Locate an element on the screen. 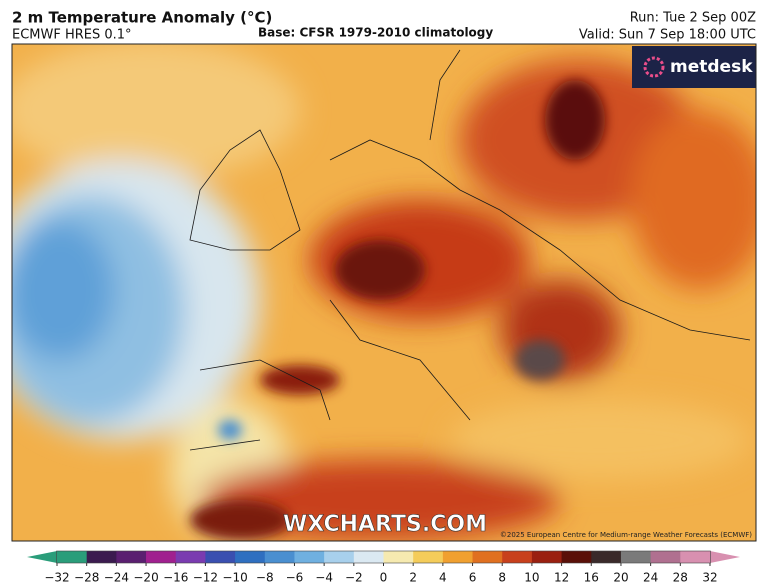  colorbar-tick-label: −12 is located at coordinates (205, 578).